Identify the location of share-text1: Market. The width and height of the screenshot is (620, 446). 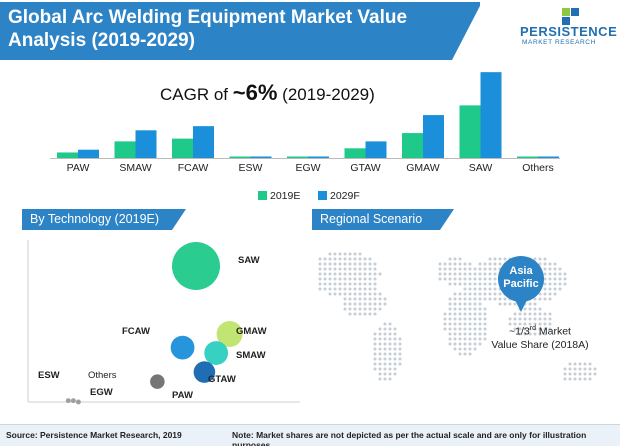
(553, 331).